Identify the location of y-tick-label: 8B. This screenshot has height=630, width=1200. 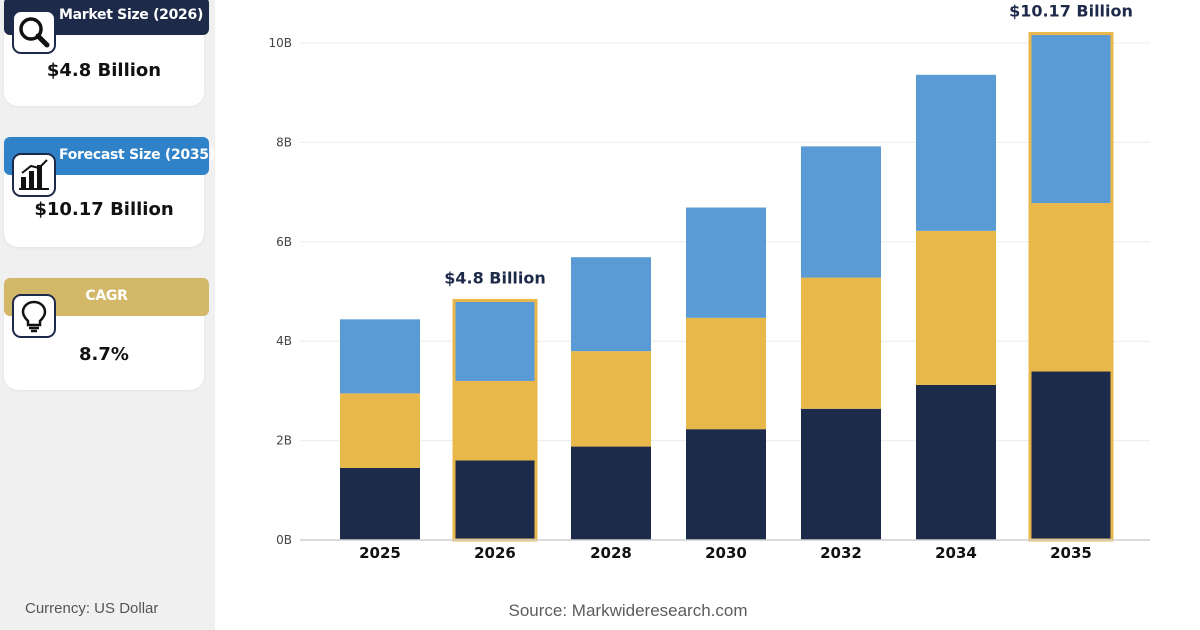
(284, 142).